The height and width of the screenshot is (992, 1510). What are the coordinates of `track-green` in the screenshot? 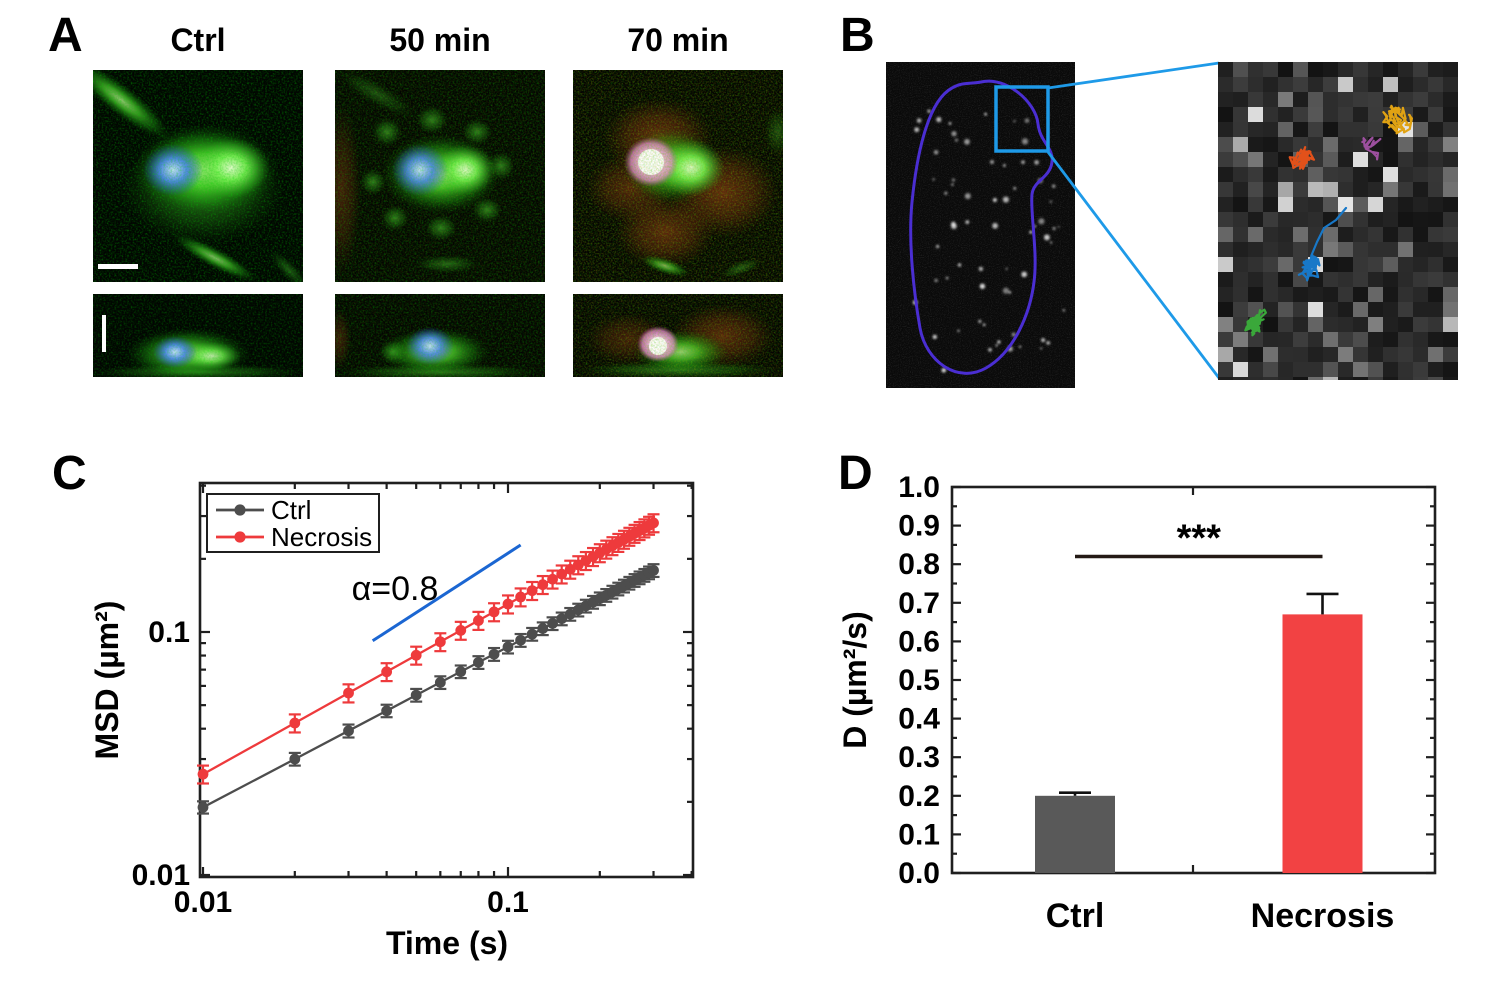 It's located at (1256, 322).